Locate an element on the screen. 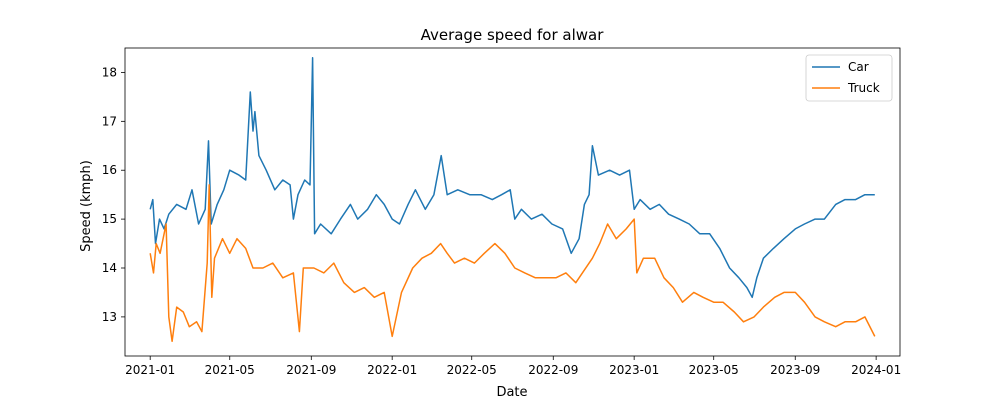 This screenshot has height=404, width=1000. x-tick-label: 2022-05 is located at coordinates (472, 370).